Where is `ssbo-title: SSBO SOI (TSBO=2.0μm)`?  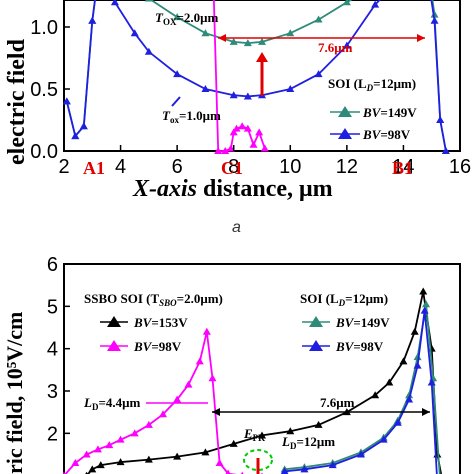 ssbo-title: SSBO SOI (TSBO=2.0μm) is located at coordinates (153, 299).